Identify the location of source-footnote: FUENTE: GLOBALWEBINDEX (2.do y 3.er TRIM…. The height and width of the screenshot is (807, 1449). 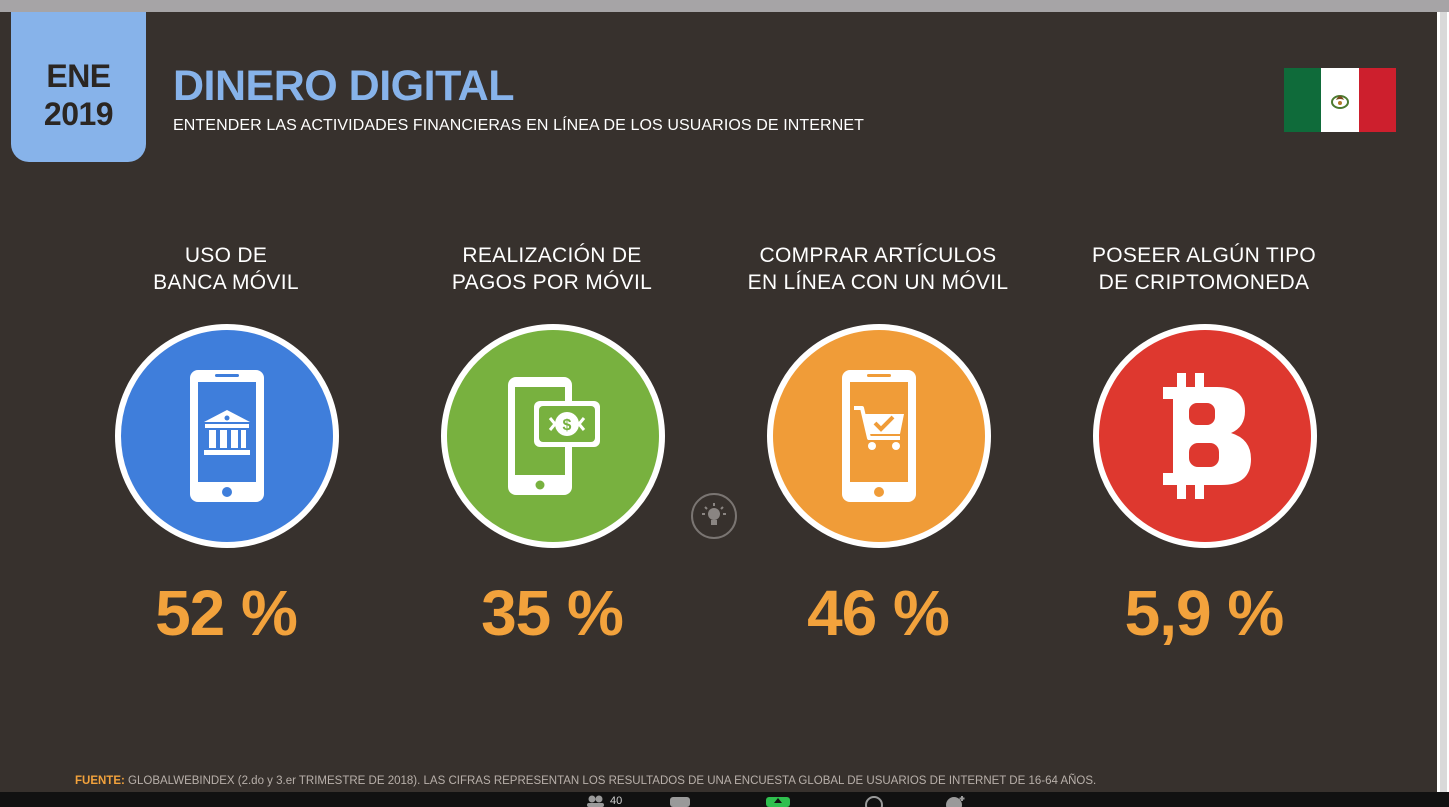
(586, 781).